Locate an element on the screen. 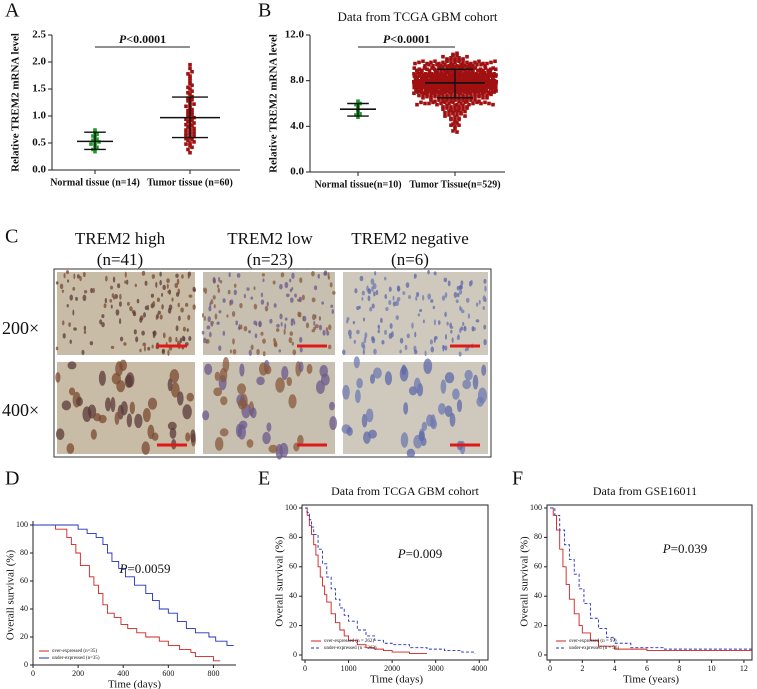 The image size is (757, 689). y-tick-label: 0 is located at coordinates (26, 664).